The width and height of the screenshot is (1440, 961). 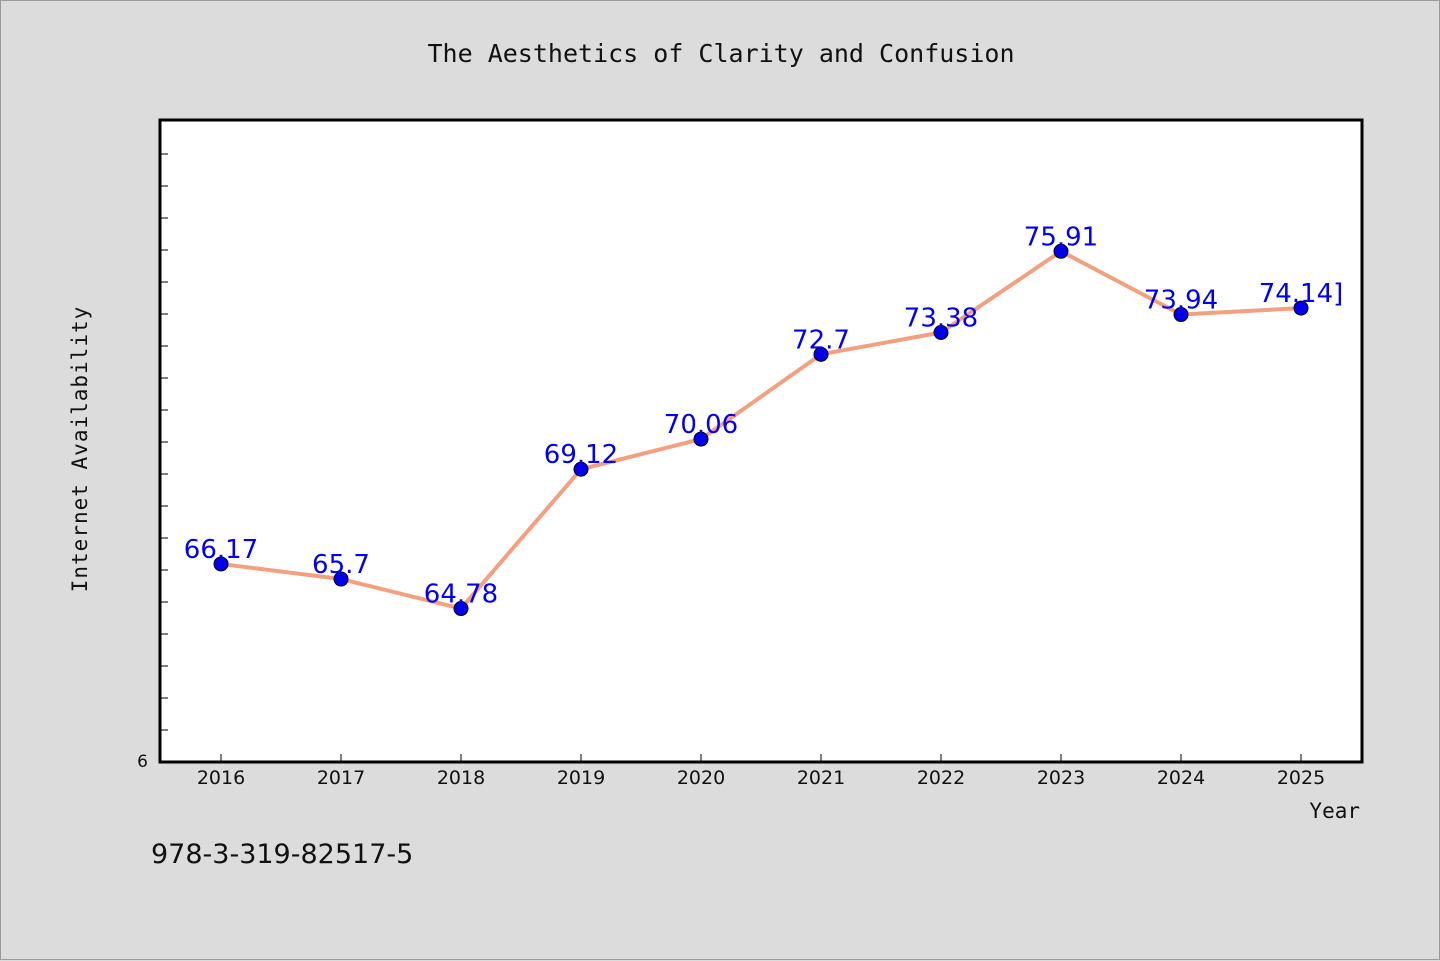 What do you see at coordinates (821, 778) in the screenshot?
I see `x-tick-label: 2021` at bounding box center [821, 778].